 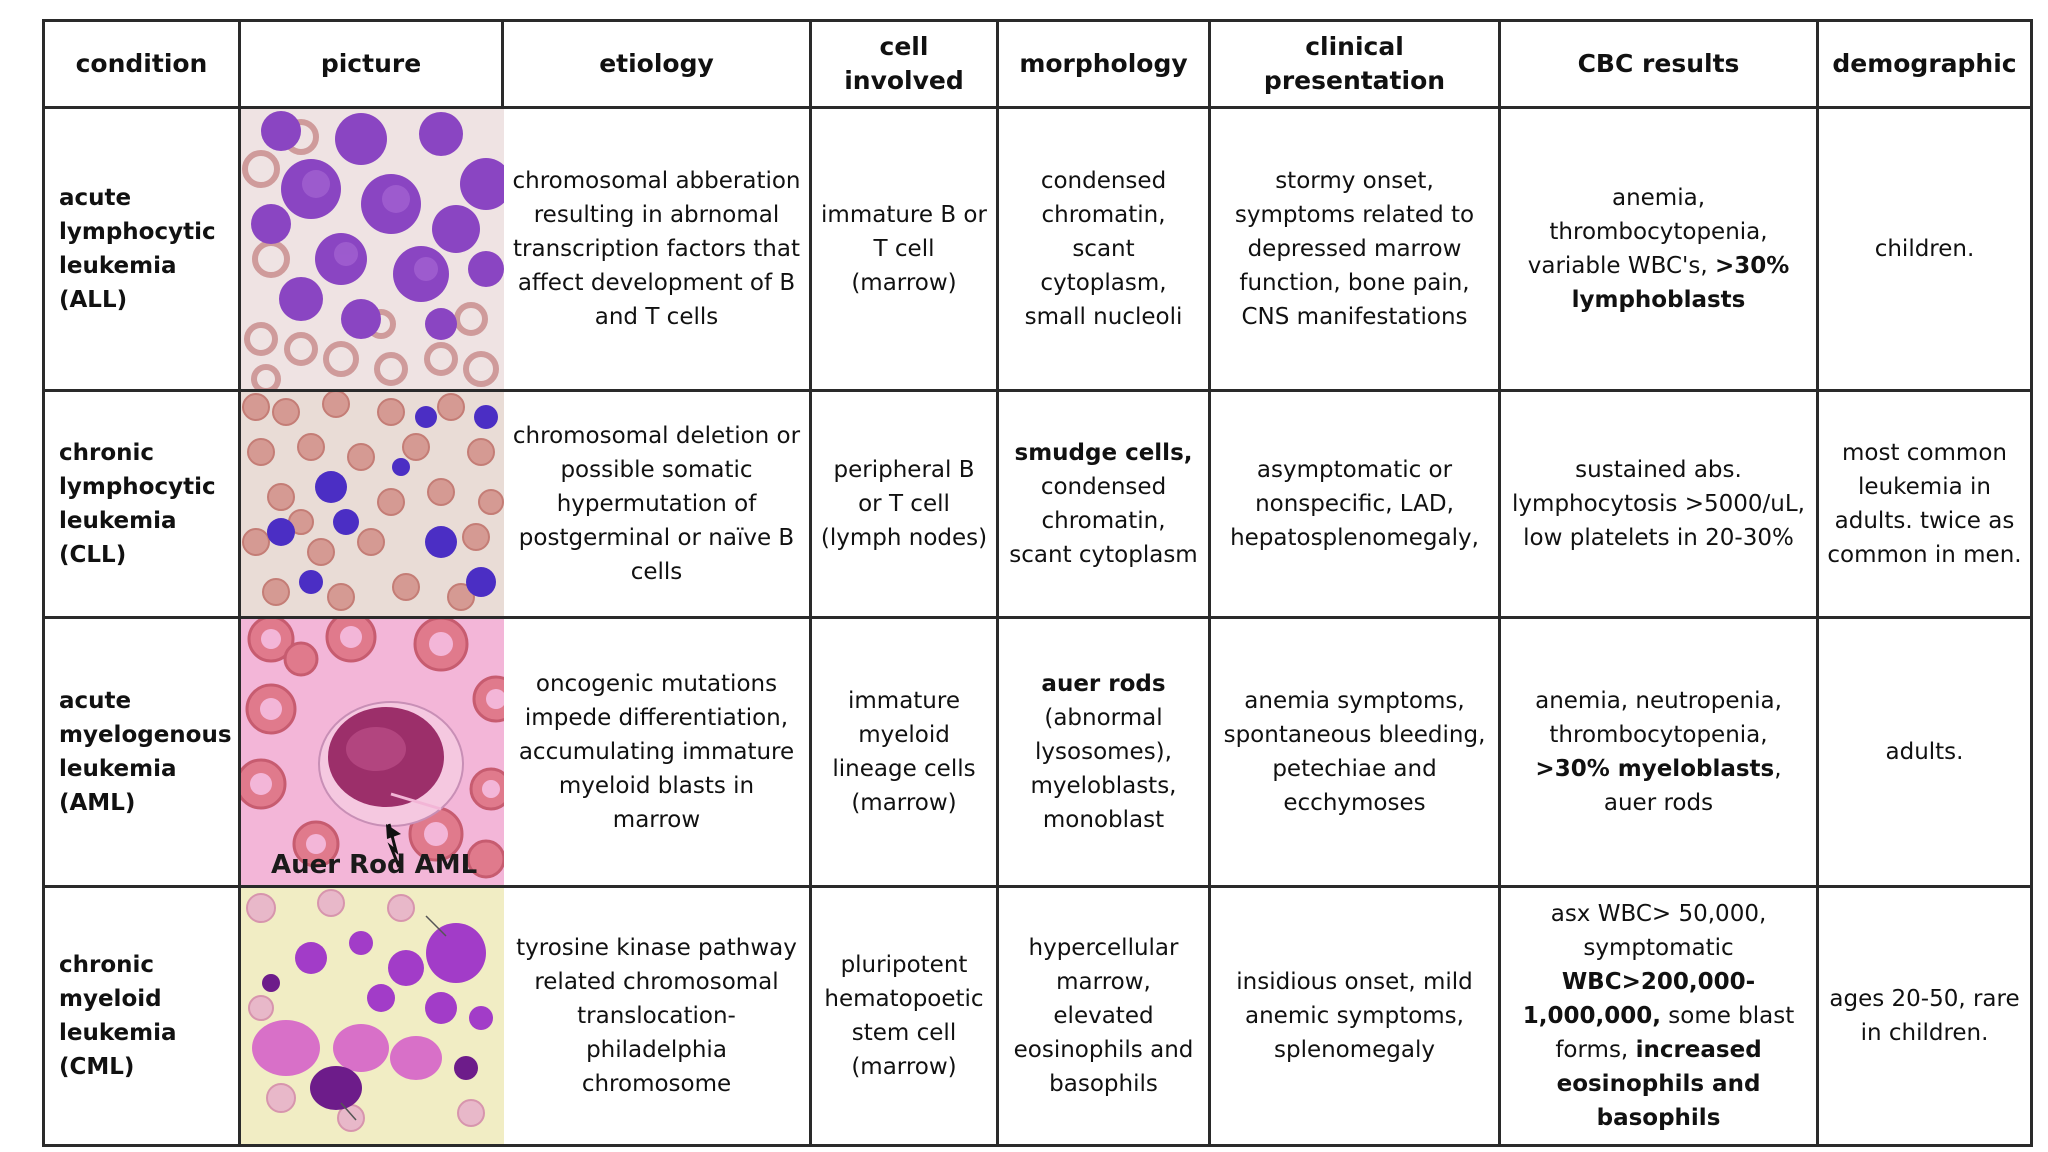 What do you see at coordinates (1924, 752) in the screenshot?
I see `demographic-cell: adults.` at bounding box center [1924, 752].